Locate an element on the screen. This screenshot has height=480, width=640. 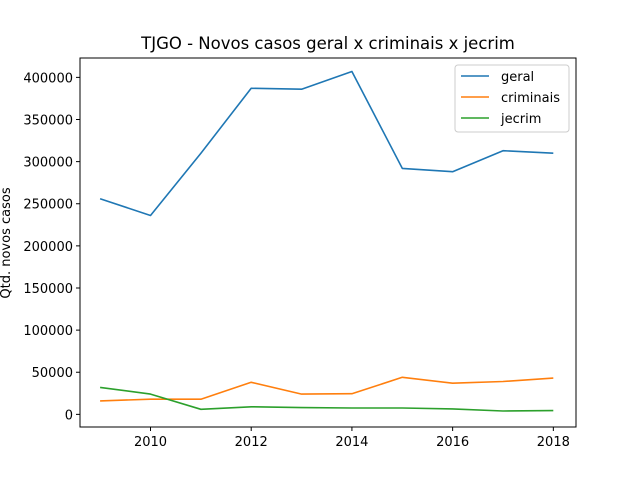
y-tick-label: 400000 is located at coordinates (48, 78).